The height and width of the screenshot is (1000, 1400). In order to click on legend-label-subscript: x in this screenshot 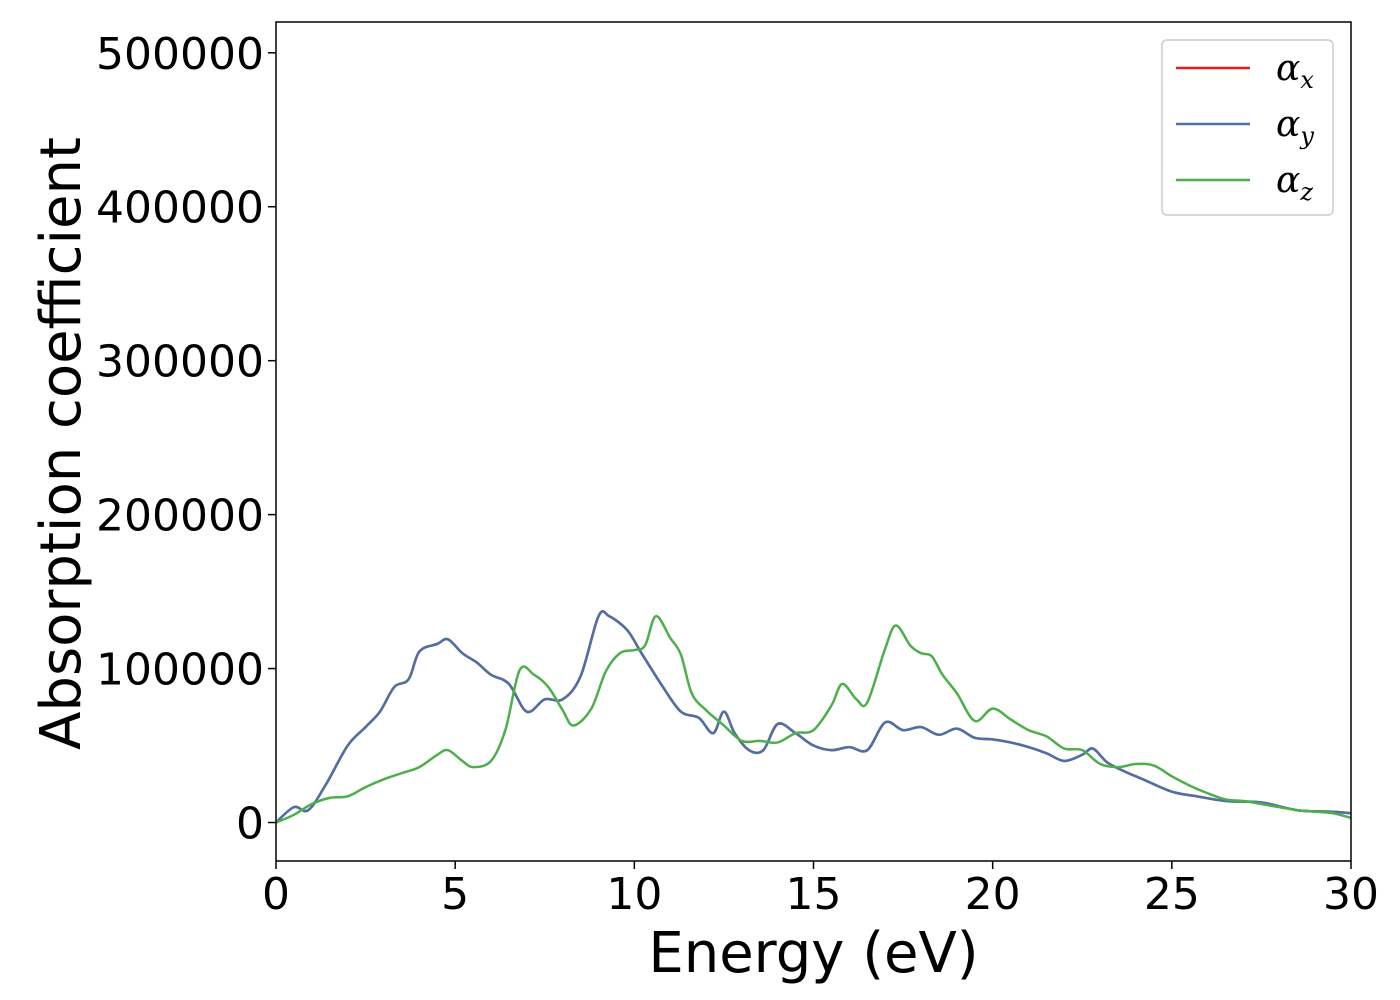, I will do `click(1307, 80)`.